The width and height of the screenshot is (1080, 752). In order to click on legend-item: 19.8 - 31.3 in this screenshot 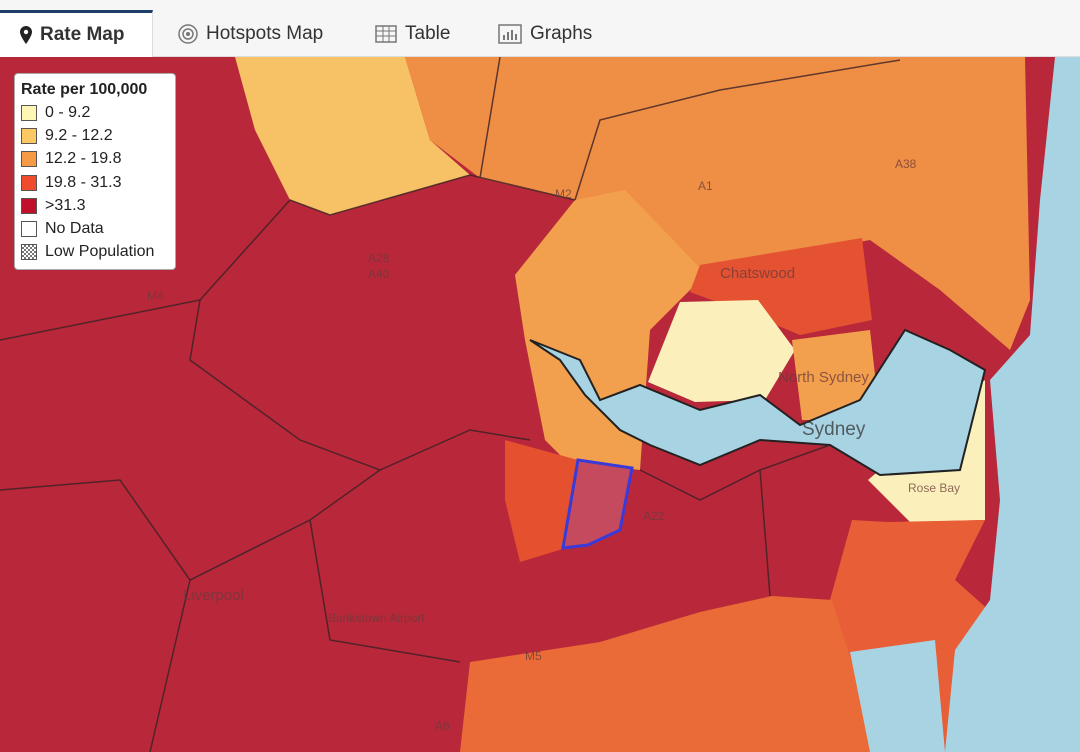, I will do `click(95, 182)`.